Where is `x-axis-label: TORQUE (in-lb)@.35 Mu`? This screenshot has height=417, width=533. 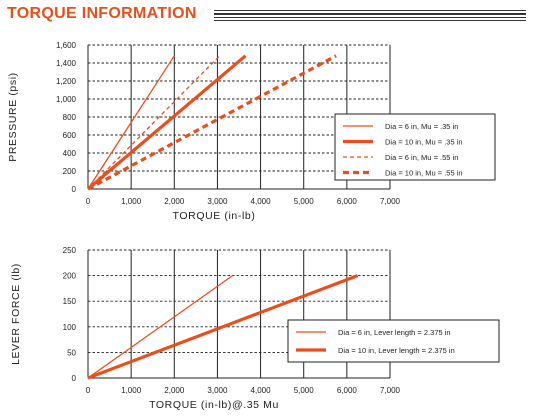 x-axis-label: TORQUE (in-lb)@.35 Mu is located at coordinates (214, 405).